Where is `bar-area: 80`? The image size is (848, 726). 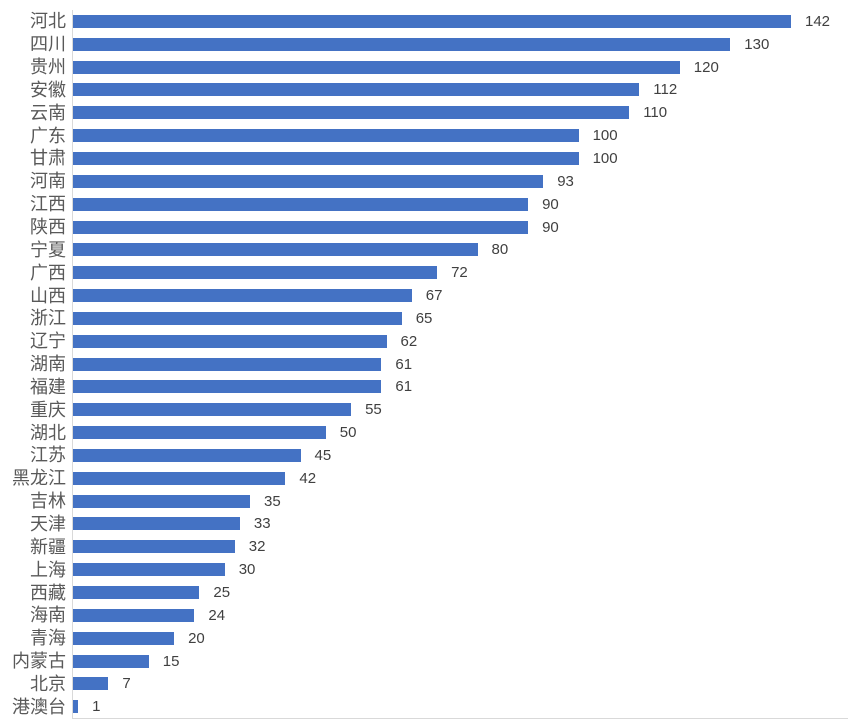
bar-area: 80 is located at coordinates (460, 250).